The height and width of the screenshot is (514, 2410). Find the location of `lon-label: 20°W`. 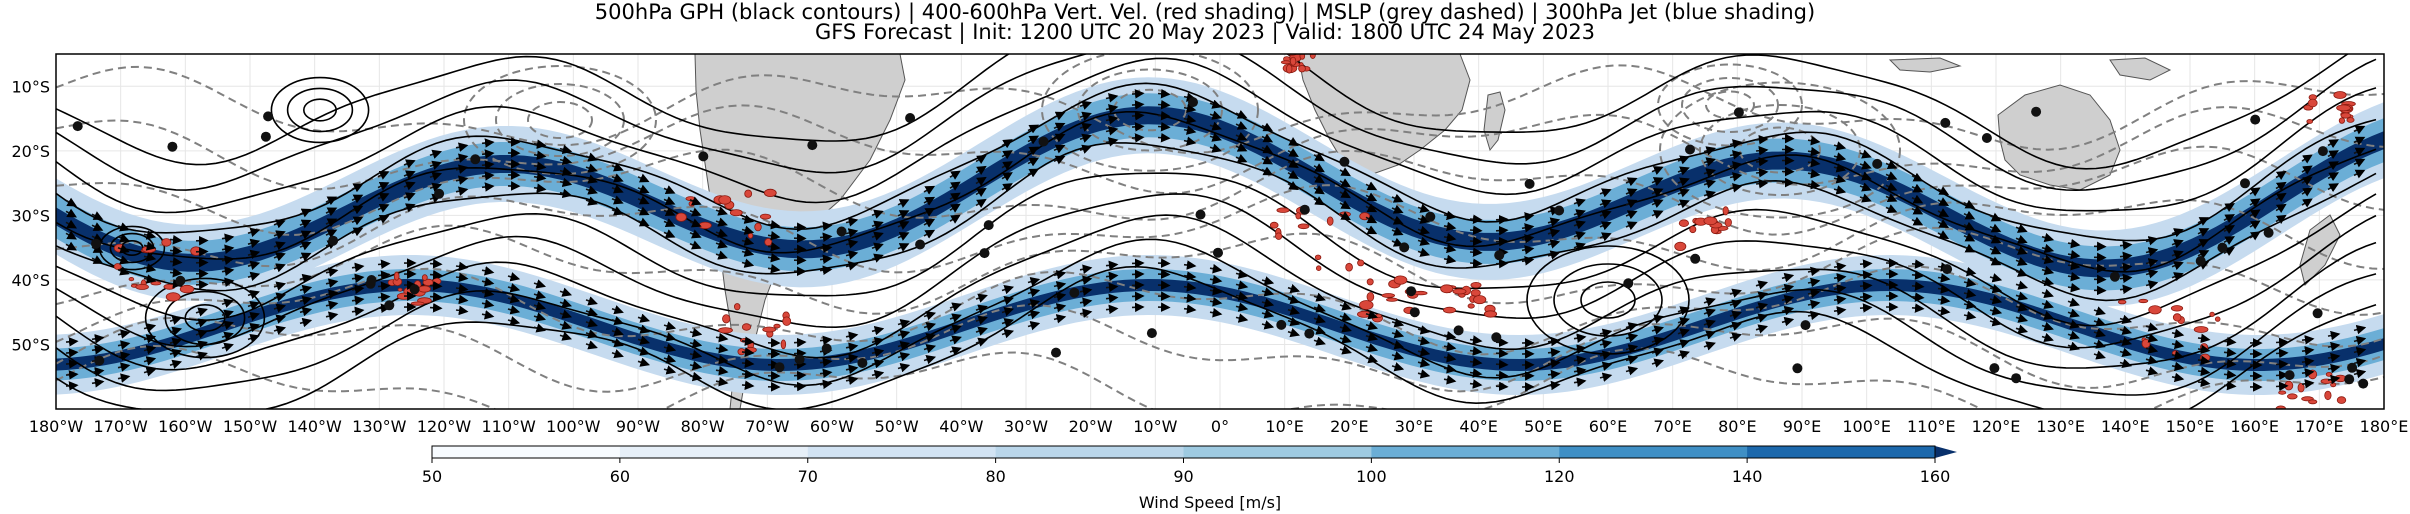

lon-label: 20°W is located at coordinates (1091, 426).